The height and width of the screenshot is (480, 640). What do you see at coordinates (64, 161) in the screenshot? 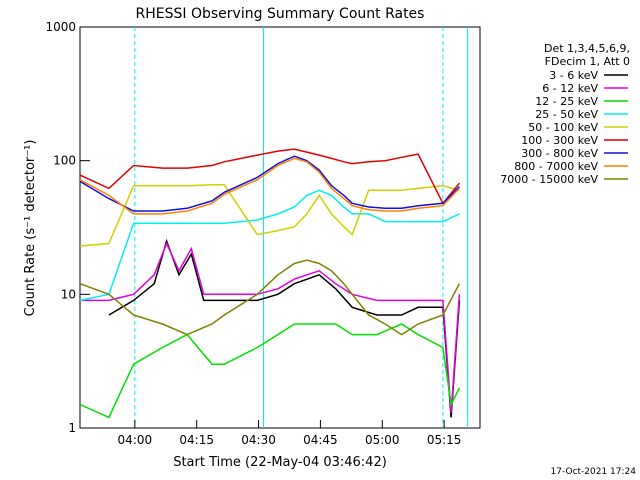
I see `y-tick-label: 100` at bounding box center [64, 161].